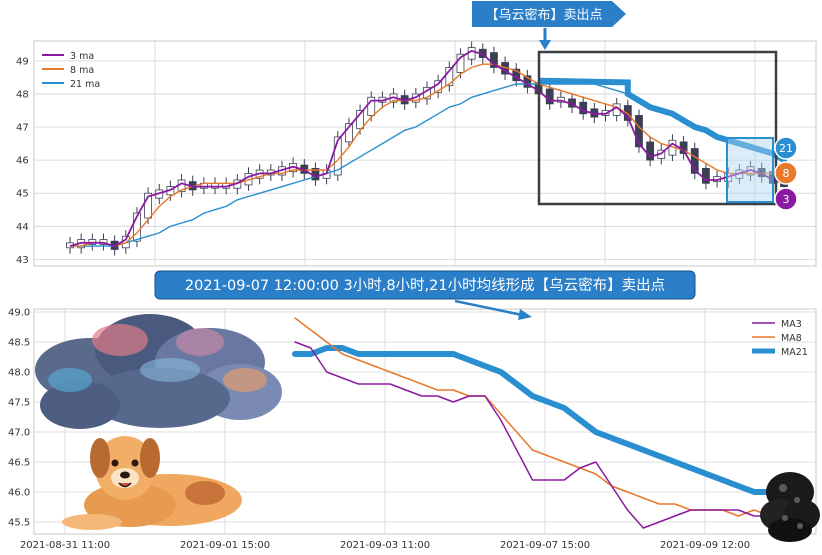 The width and height of the screenshot is (822, 555). What do you see at coordinates (19, 418) in the screenshot?
I see `bottom-y-ticks: 49.0 48.5 48.0 47.5 47.0 46.5 46.0 45.5` at bounding box center [19, 418].